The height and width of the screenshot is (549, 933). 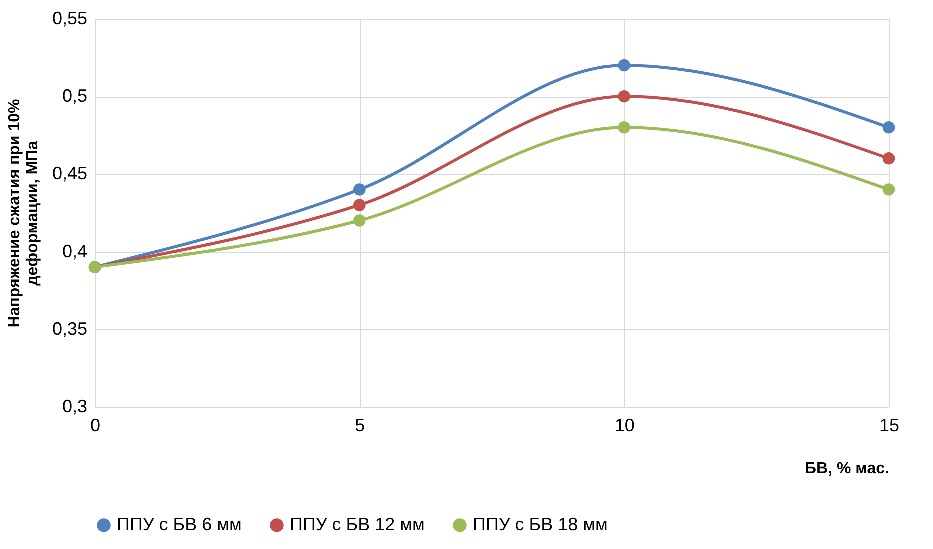 What do you see at coordinates (75, 96) in the screenshot?
I see `y-tick-label: 0,5` at bounding box center [75, 96].